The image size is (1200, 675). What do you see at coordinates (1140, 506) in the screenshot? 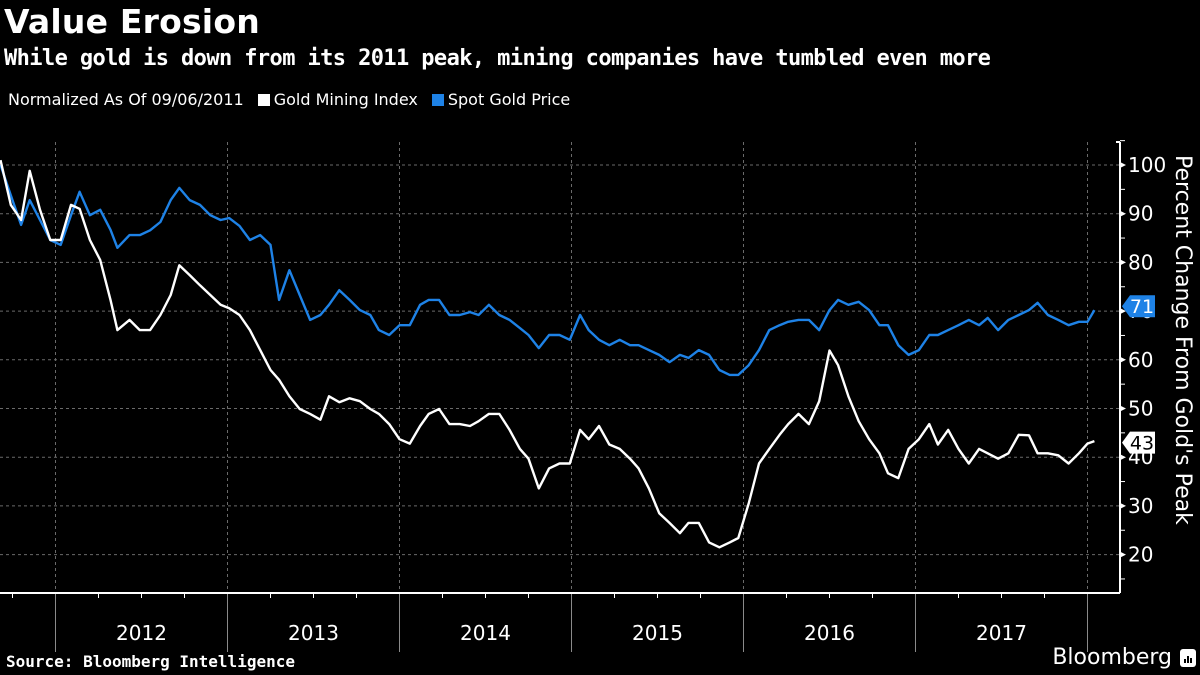
I see `y-tick-label: 30` at bounding box center [1140, 506].